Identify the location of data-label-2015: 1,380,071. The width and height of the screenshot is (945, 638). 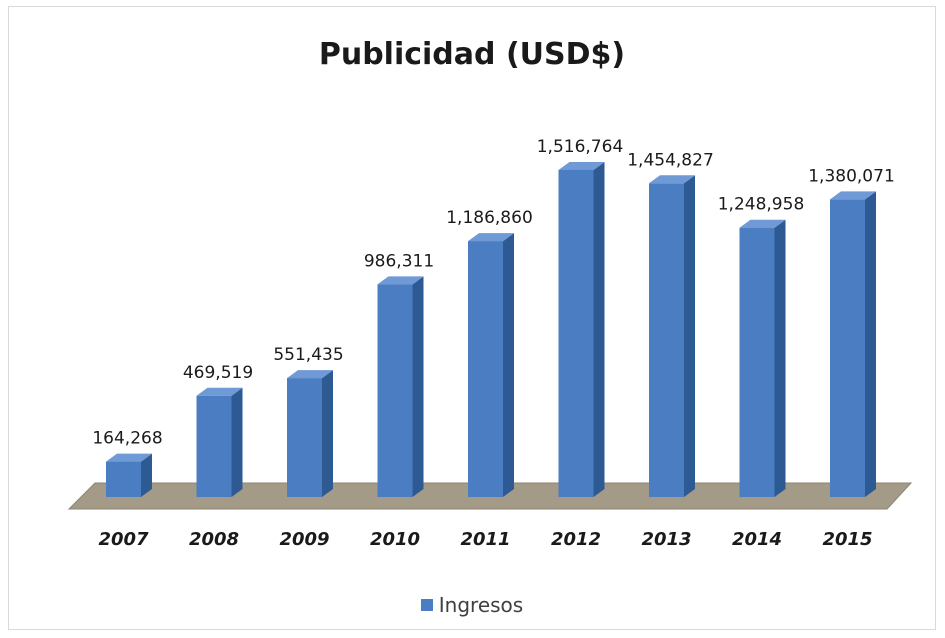
(851, 176).